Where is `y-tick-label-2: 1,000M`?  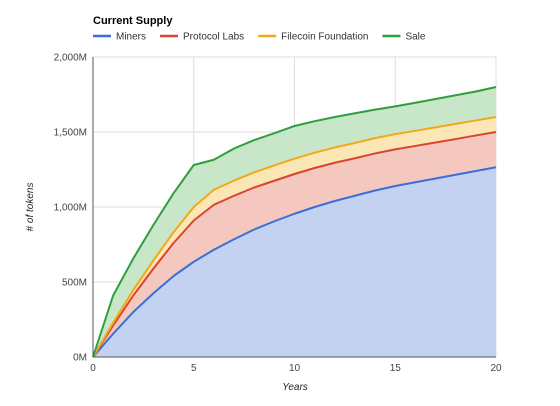
y-tick-label-2: 1,000M is located at coordinates (70, 208).